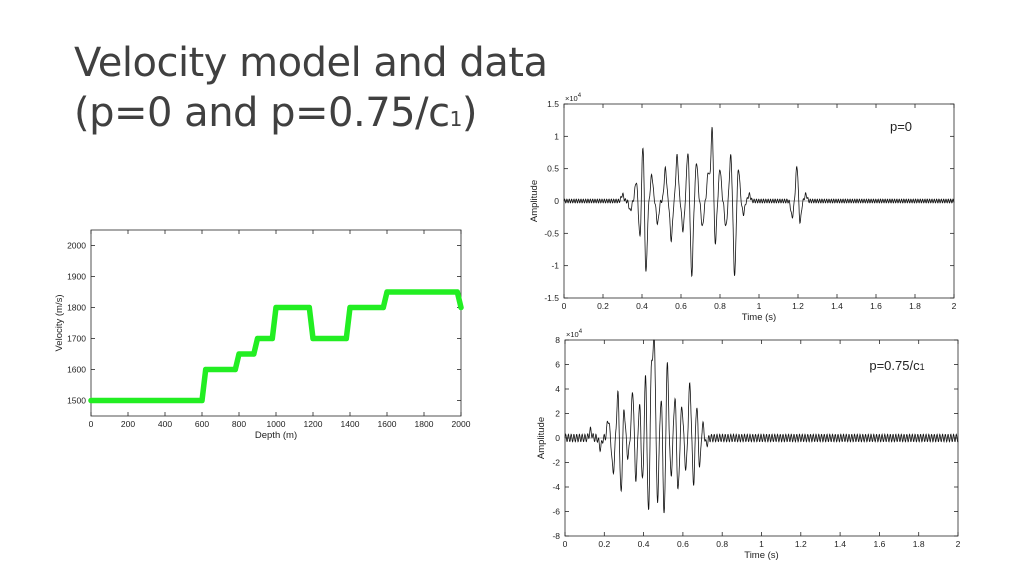 The image size is (1024, 576). I want to click on y-tick-label: 1, so click(556, 136).